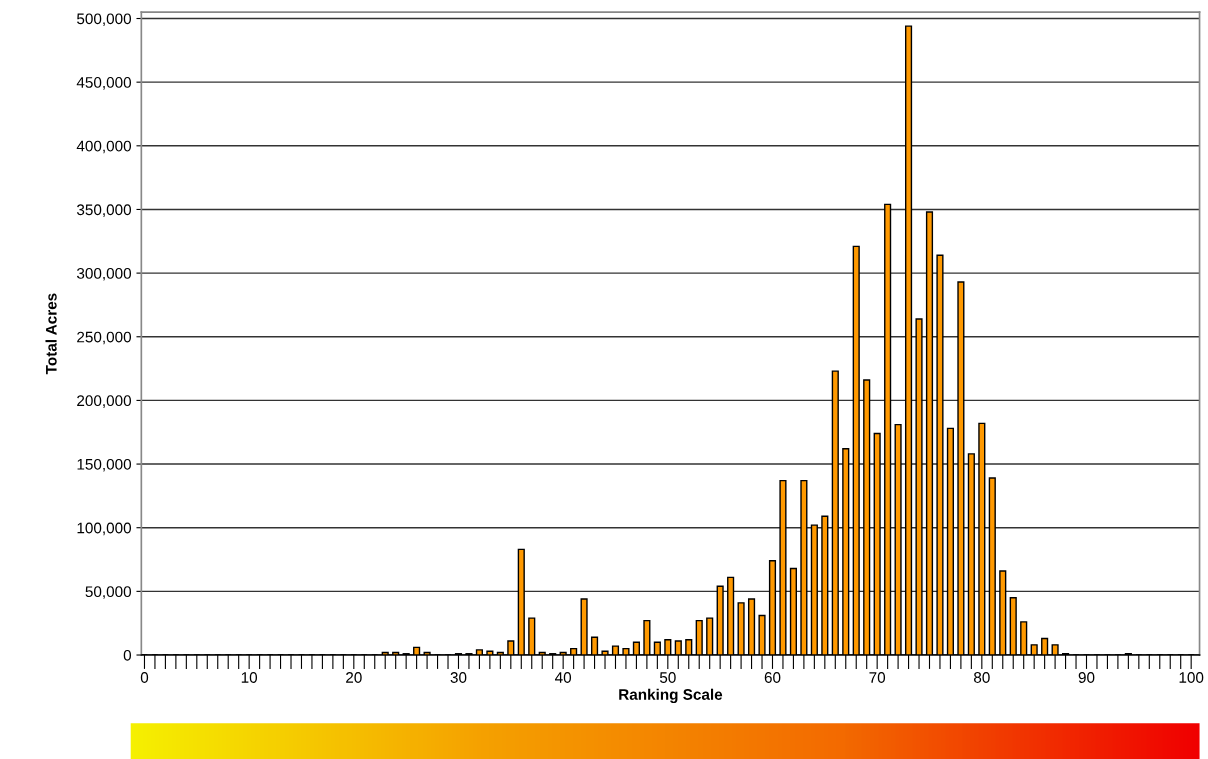 The image size is (1208, 759). Describe the element at coordinates (104, 529) in the screenshot. I see `y-tick-label: 100,000` at that location.